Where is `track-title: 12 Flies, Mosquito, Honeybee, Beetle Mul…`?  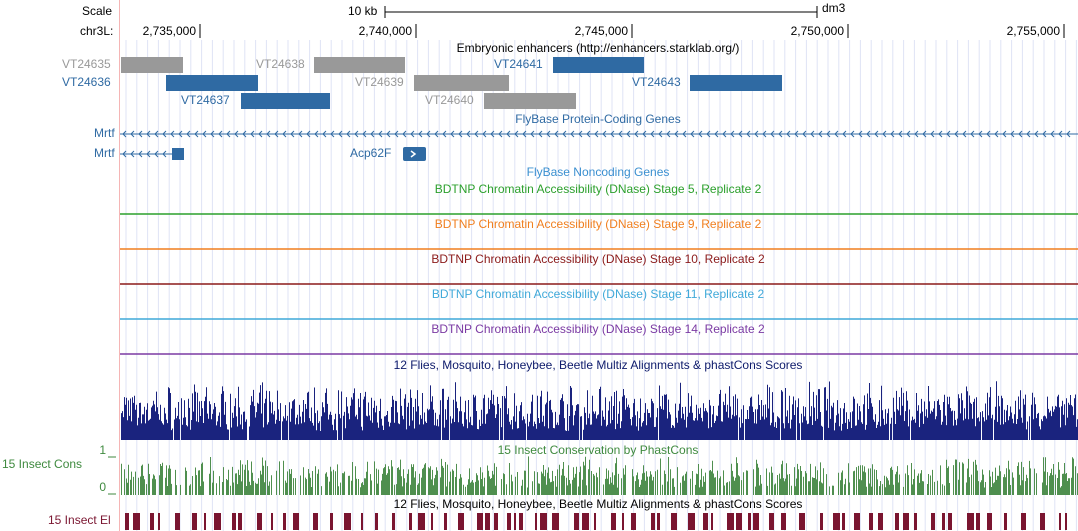 track-title: 12 Flies, Mosquito, Honeybee, Beetle Mul… is located at coordinates (598, 504).